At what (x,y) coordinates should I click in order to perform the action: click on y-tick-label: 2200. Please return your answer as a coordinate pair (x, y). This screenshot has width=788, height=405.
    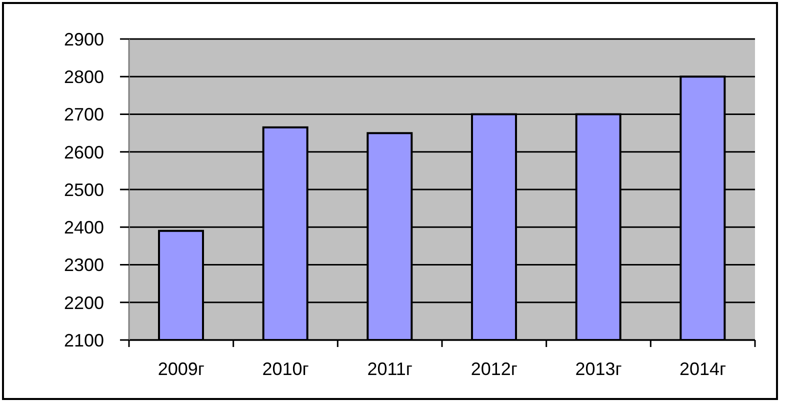
    Looking at the image, I should click on (84, 302).